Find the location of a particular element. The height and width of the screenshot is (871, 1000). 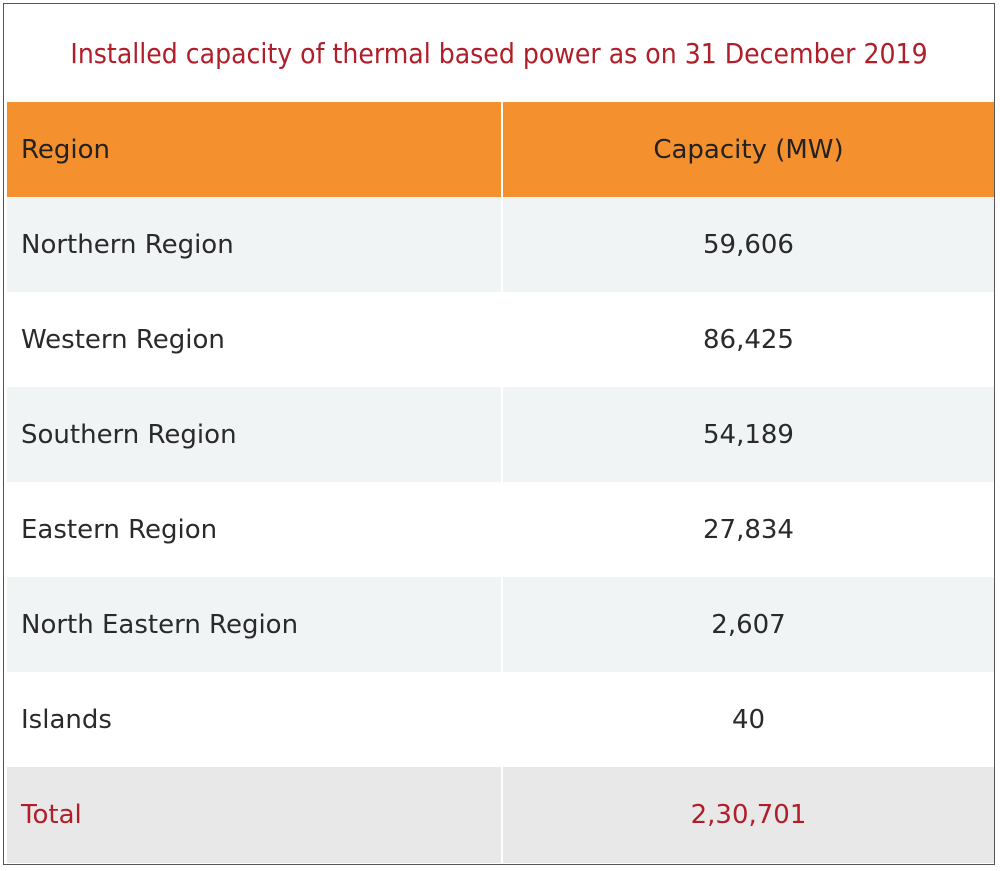

region-cell: North Eastern Region is located at coordinates (254, 624).